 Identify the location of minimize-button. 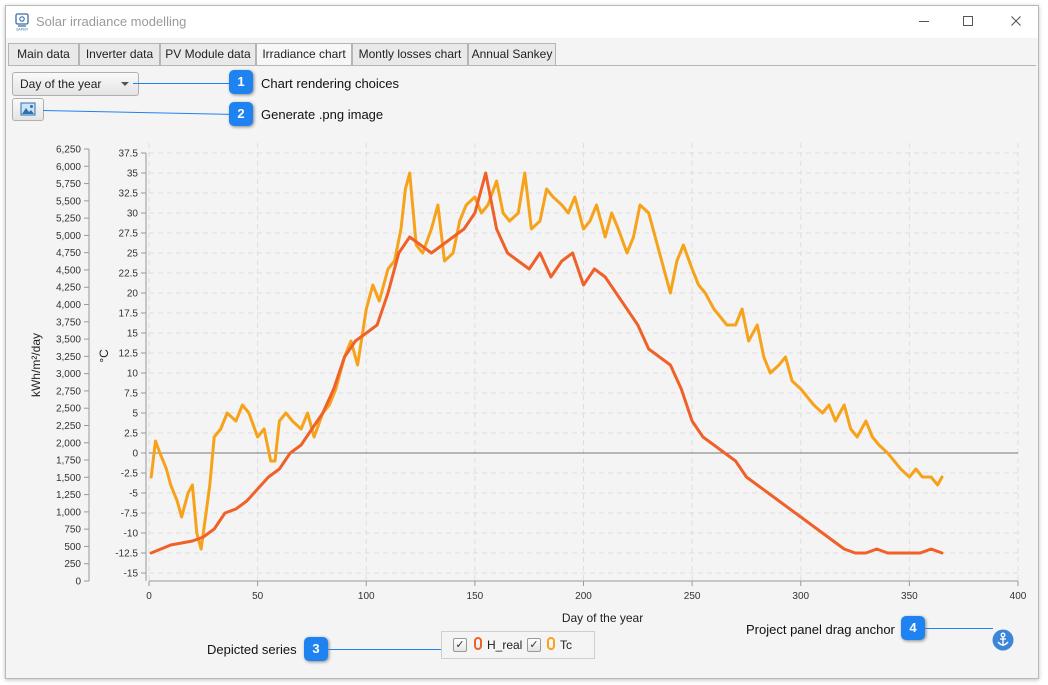
(924, 22).